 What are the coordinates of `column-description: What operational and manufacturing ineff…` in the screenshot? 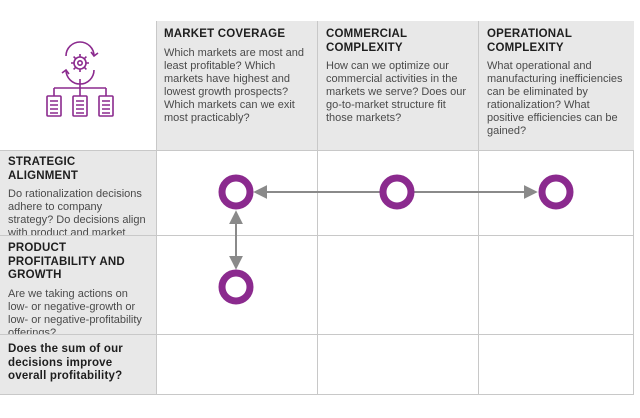 It's located at (555, 98).